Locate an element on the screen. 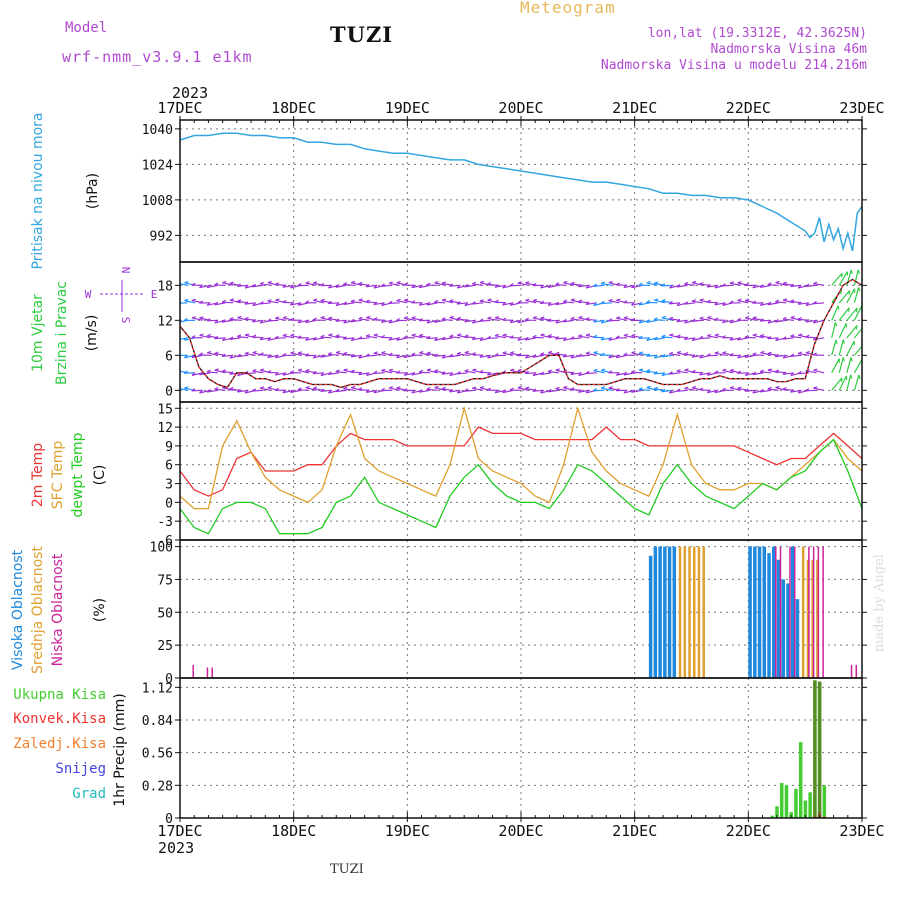 This screenshot has width=900, height=900. pressure-tick-label: 992 is located at coordinates (161, 236).